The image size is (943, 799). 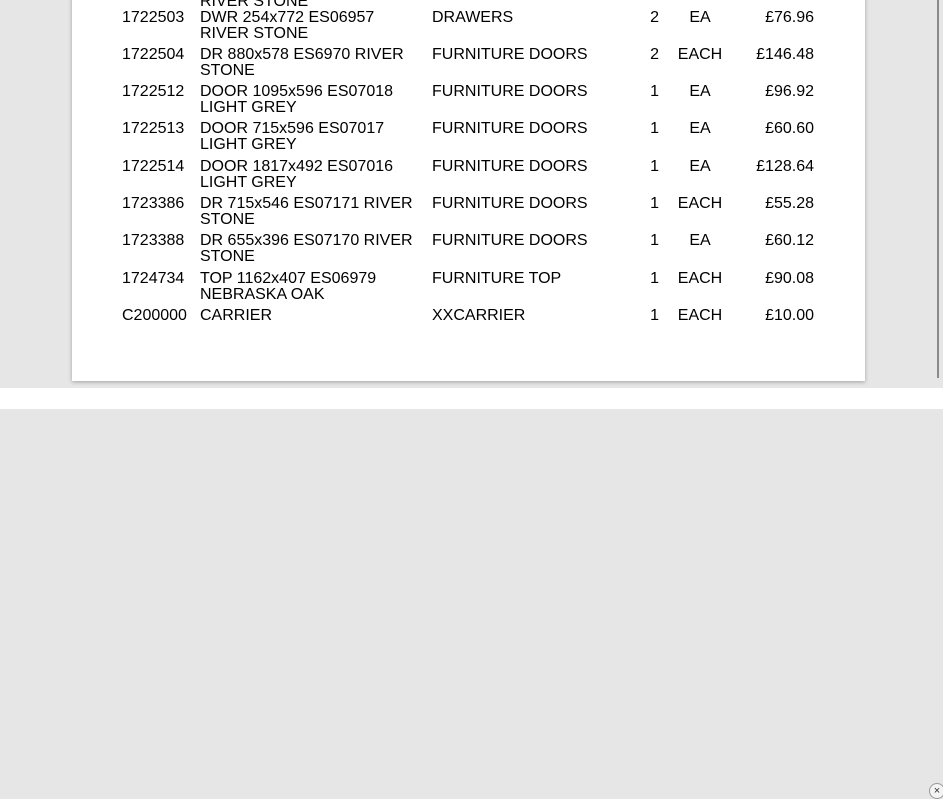 What do you see at coordinates (789, 240) in the screenshot?
I see `item-price: £60.12` at bounding box center [789, 240].